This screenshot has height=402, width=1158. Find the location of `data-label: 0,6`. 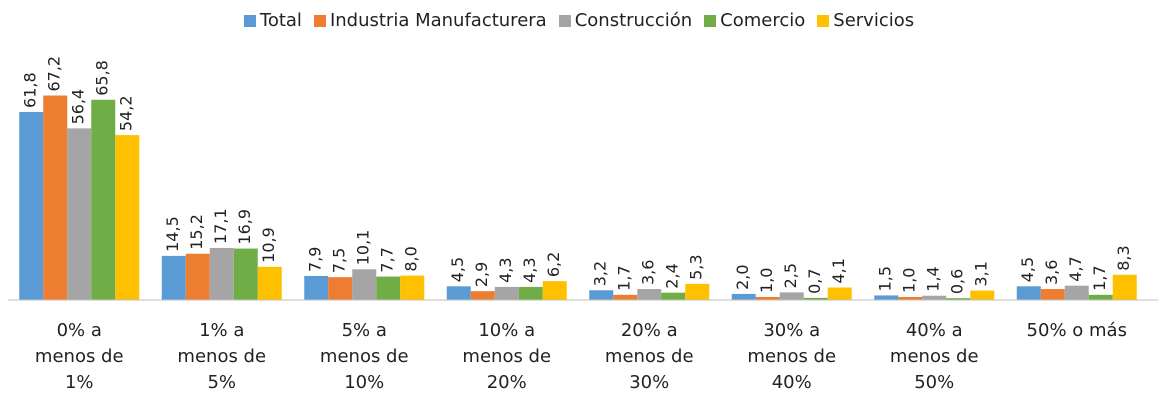

data-label: 0,6 is located at coordinates (957, 281).